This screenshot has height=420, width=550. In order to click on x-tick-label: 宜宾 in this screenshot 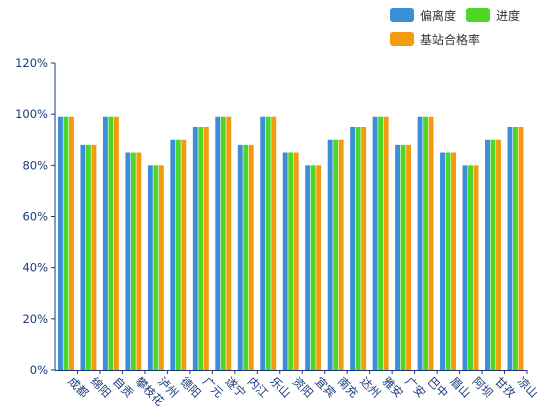, I will do `click(325, 387)`.